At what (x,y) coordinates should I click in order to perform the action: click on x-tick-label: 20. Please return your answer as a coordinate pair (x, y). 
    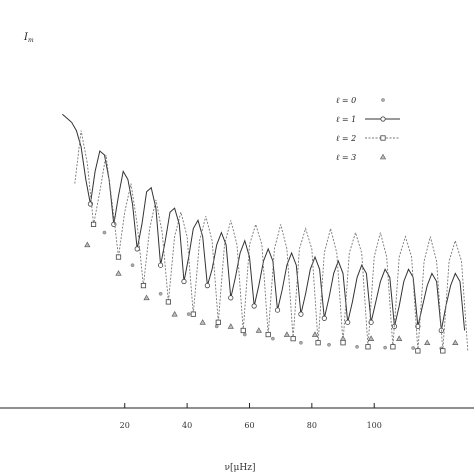
    Looking at the image, I should click on (125, 425).